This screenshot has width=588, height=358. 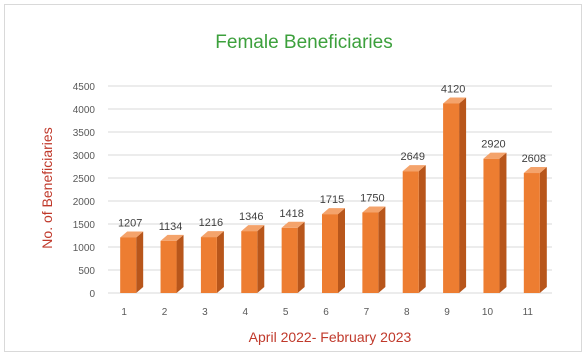 What do you see at coordinates (291, 214) in the screenshot?
I see `data-label: 1418` at bounding box center [291, 214].